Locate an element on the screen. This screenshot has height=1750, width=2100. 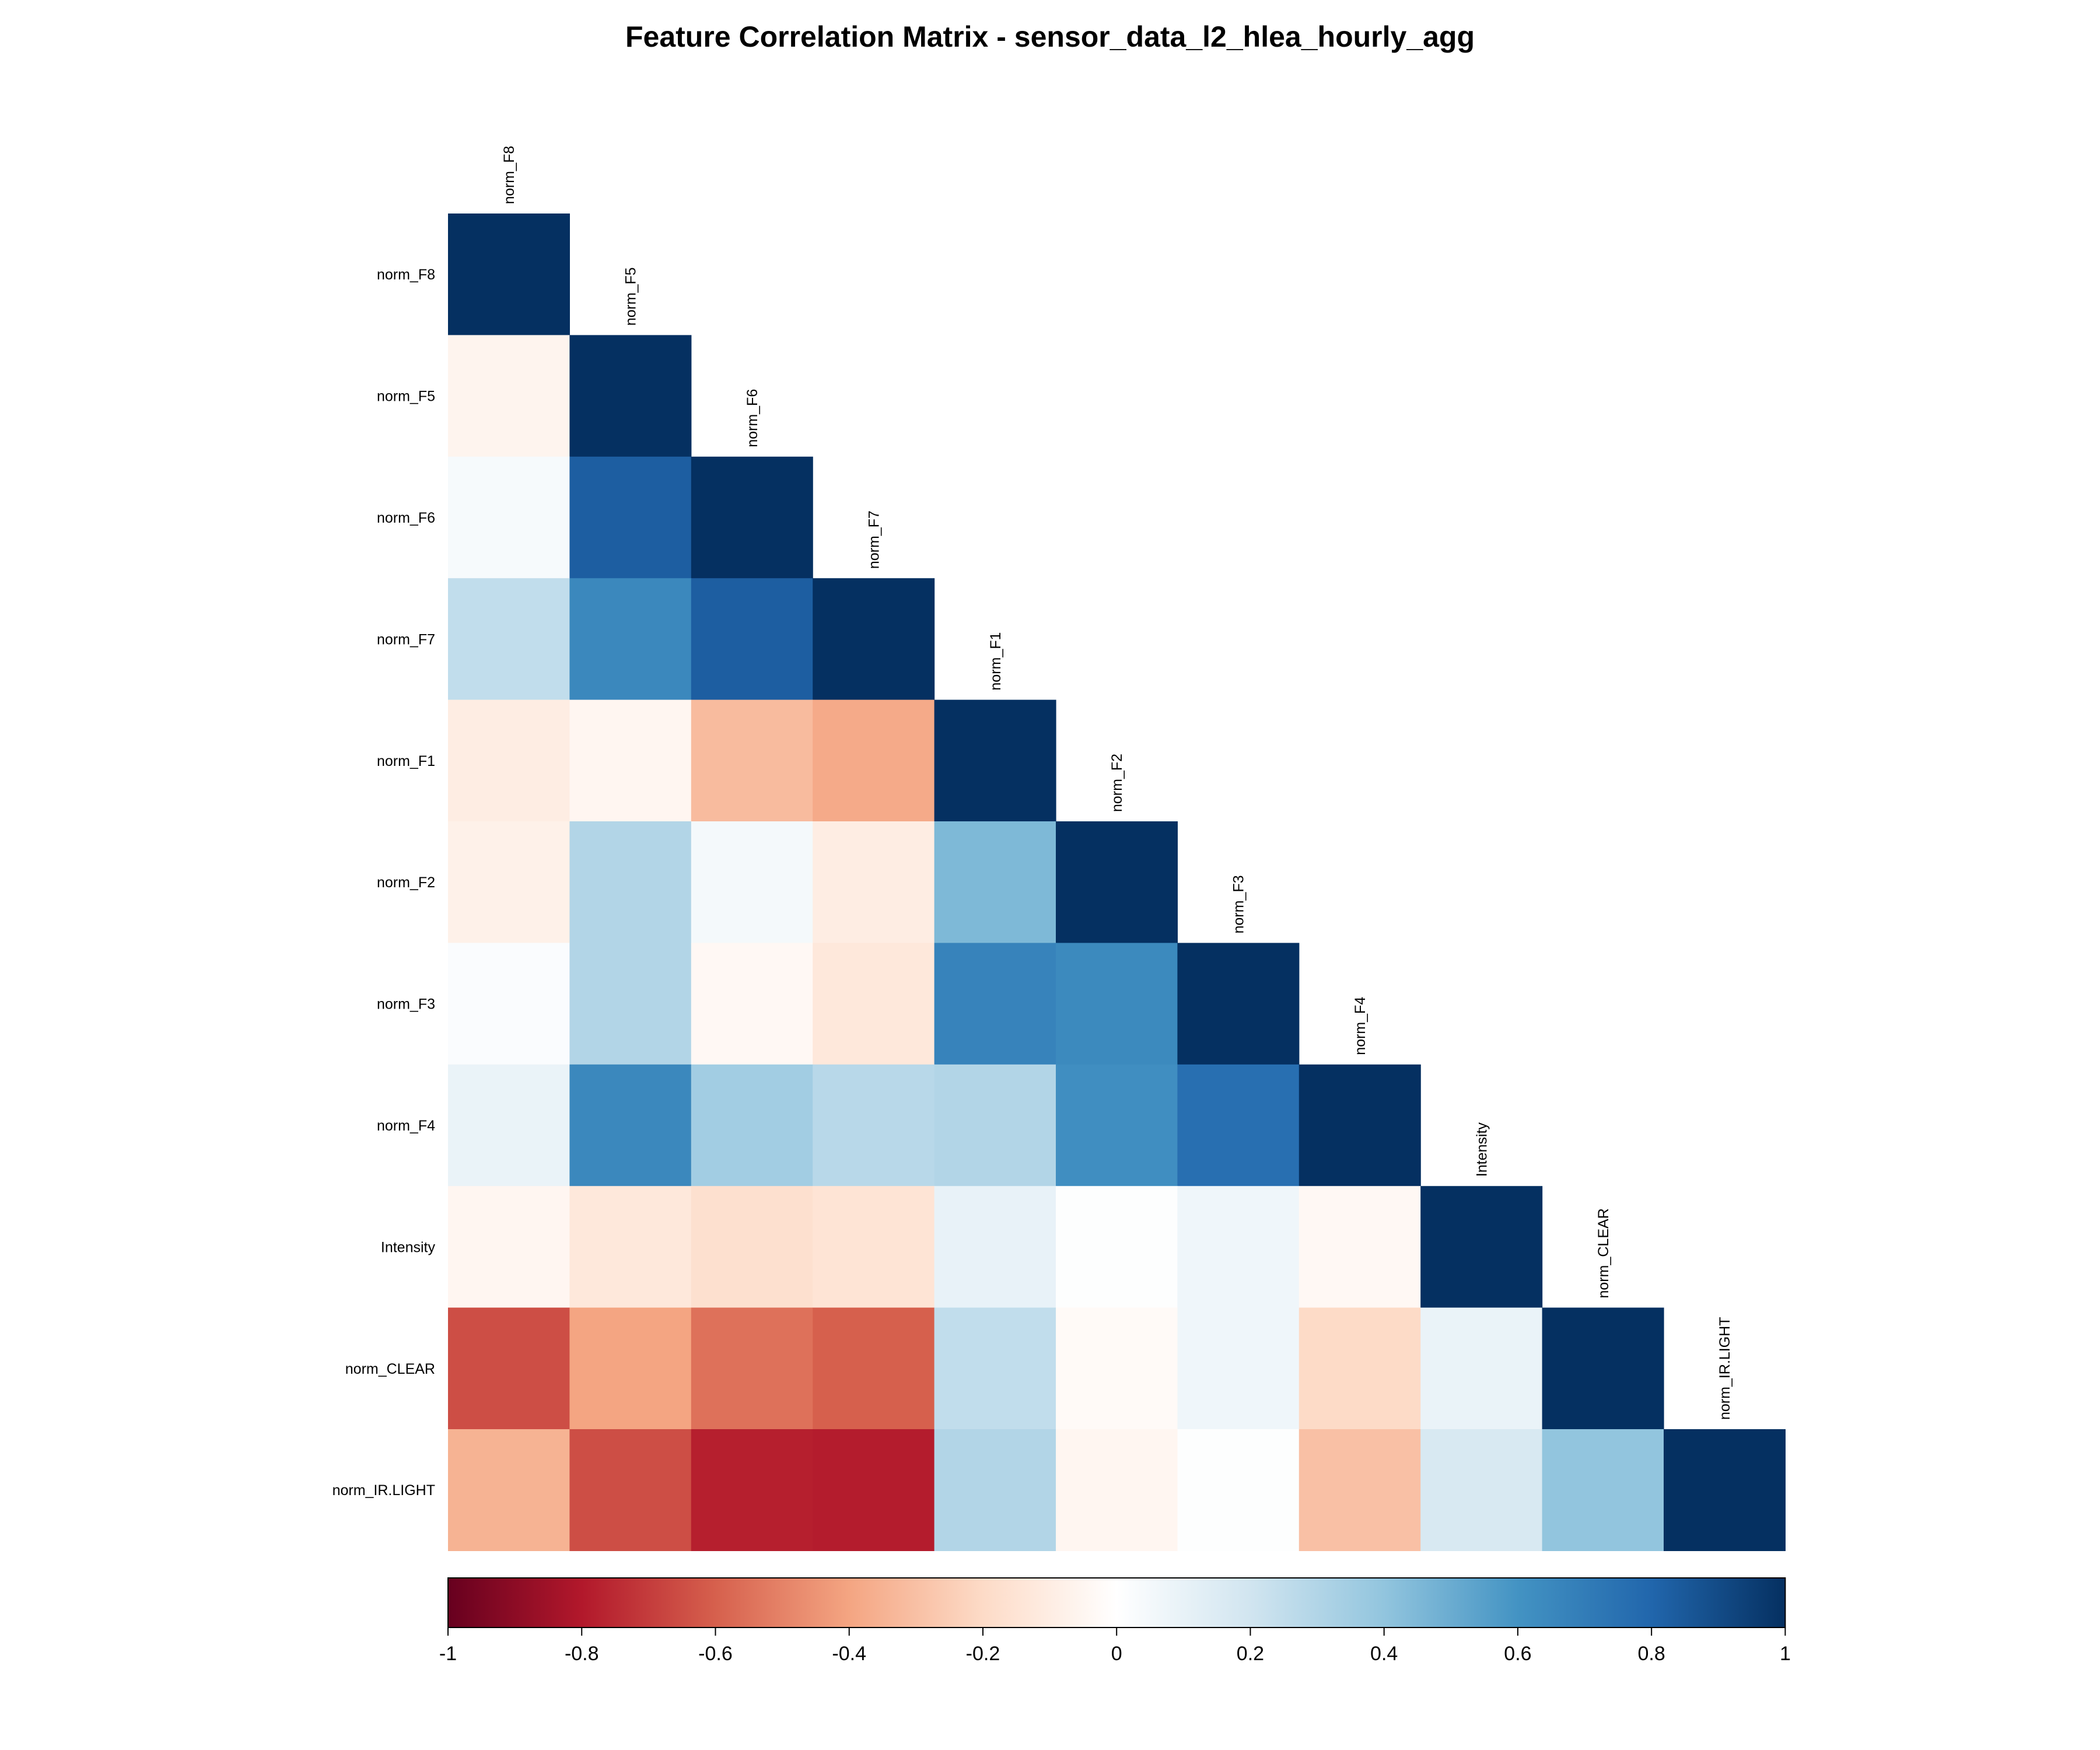
heatmap-cell-norm_F3-norm_F3 is located at coordinates (1238, 1004).